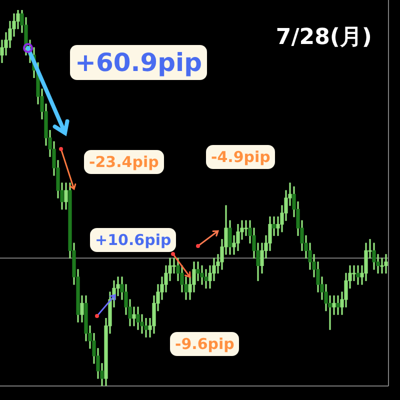  What do you see at coordinates (138, 62) in the screenshot?
I see `annotation: +60.9pip` at bounding box center [138, 62].